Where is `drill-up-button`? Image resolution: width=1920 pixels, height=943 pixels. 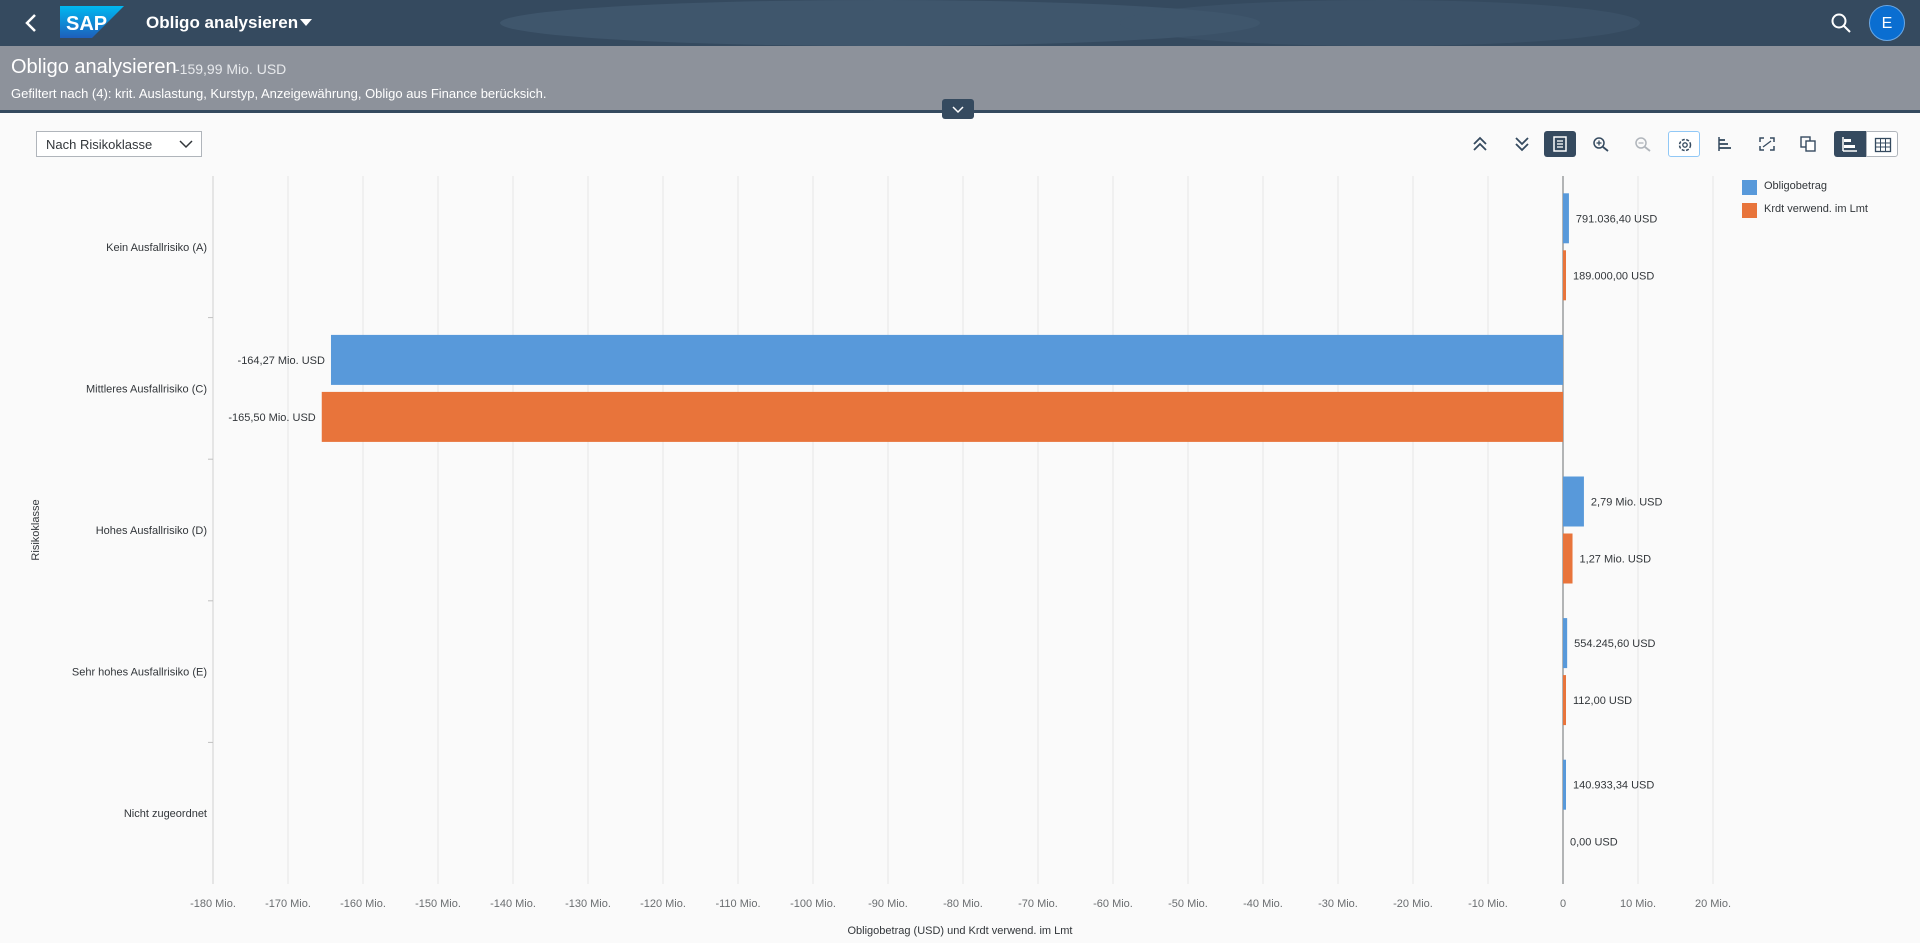
drill-up-button is located at coordinates (1480, 144).